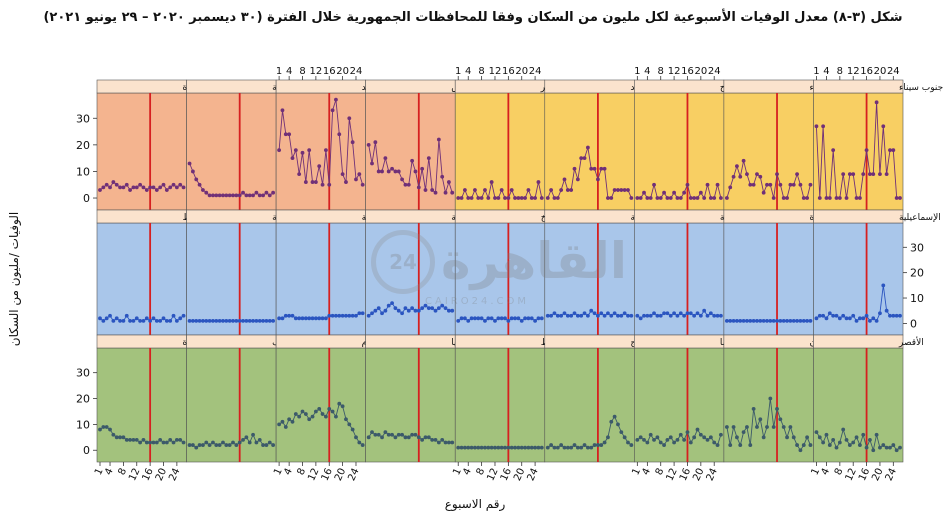 This screenshot has width=946, height=515. Describe the element at coordinates (83, 118) in the screenshot. I see `y-tick-label: 30` at that location.